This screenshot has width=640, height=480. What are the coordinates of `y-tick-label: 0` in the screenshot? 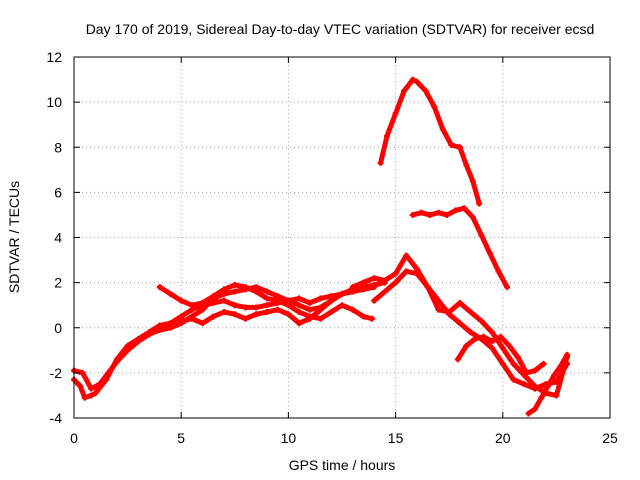 It's located at (58, 328).